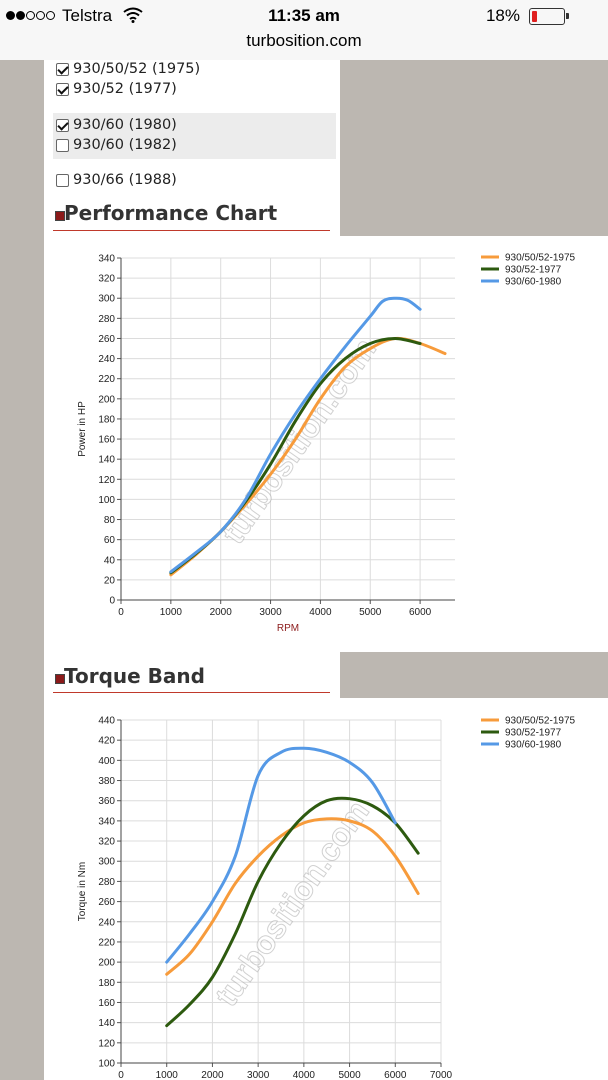 This screenshot has width=608, height=1080. I want to click on option-930-66-1988: 930/66 (1988), so click(116, 180).